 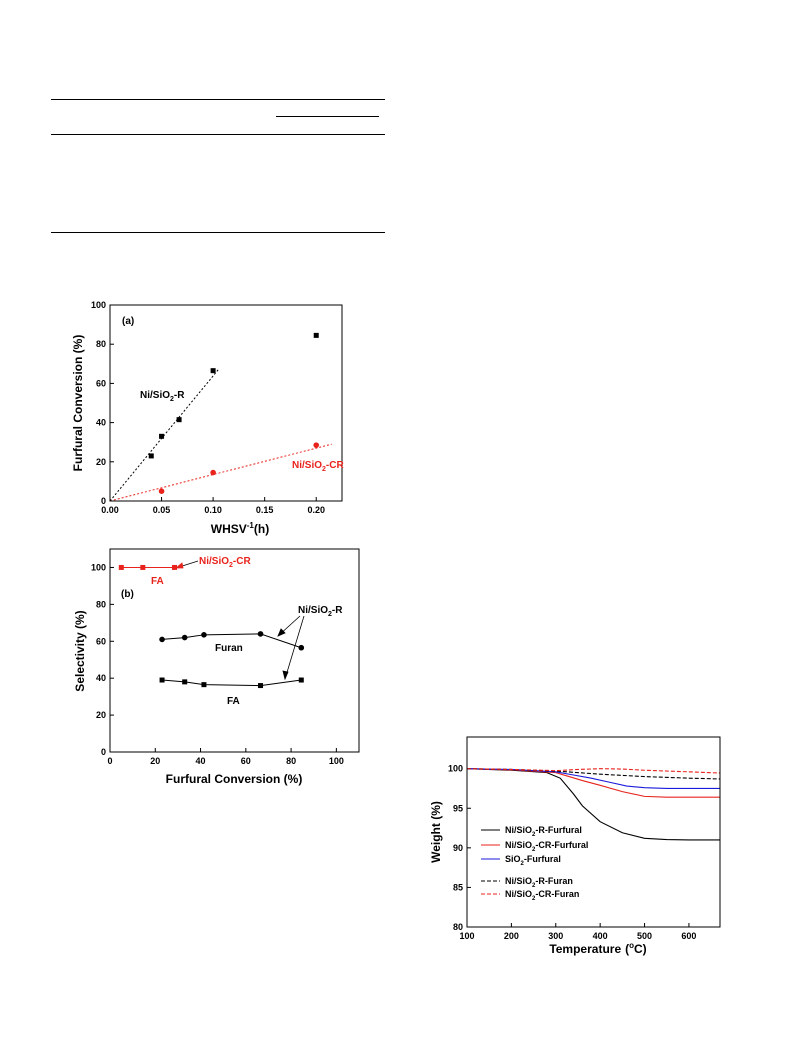 What do you see at coordinates (327, 116) in the screenshot?
I see `table-group-rule` at bounding box center [327, 116].